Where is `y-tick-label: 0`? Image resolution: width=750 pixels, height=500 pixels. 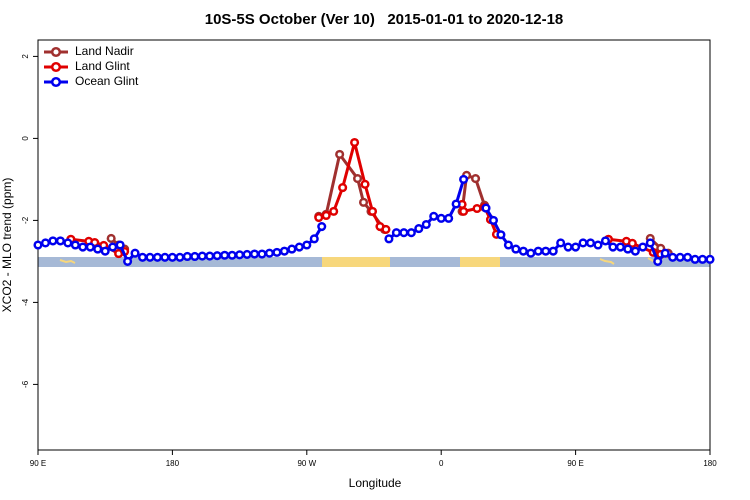 y-tick-label: 0 is located at coordinates (25, 138).